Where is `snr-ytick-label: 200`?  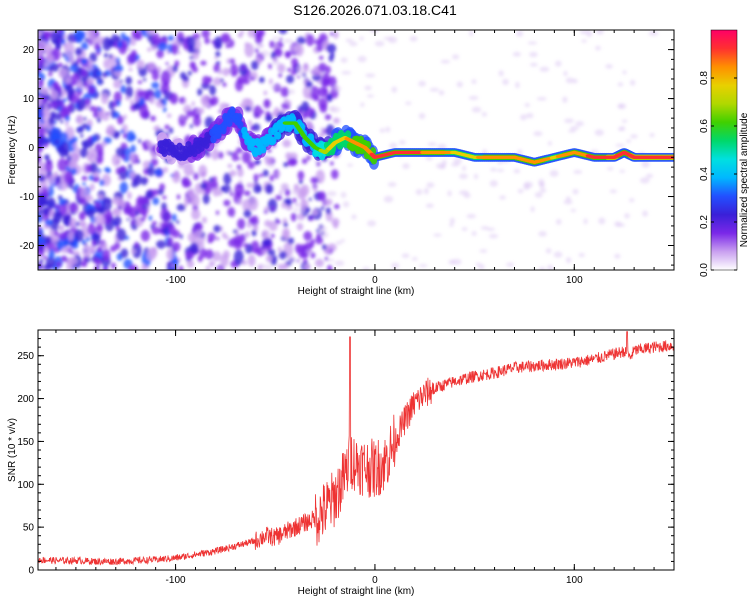
snr-ytick-label: 200 is located at coordinates (25, 399).